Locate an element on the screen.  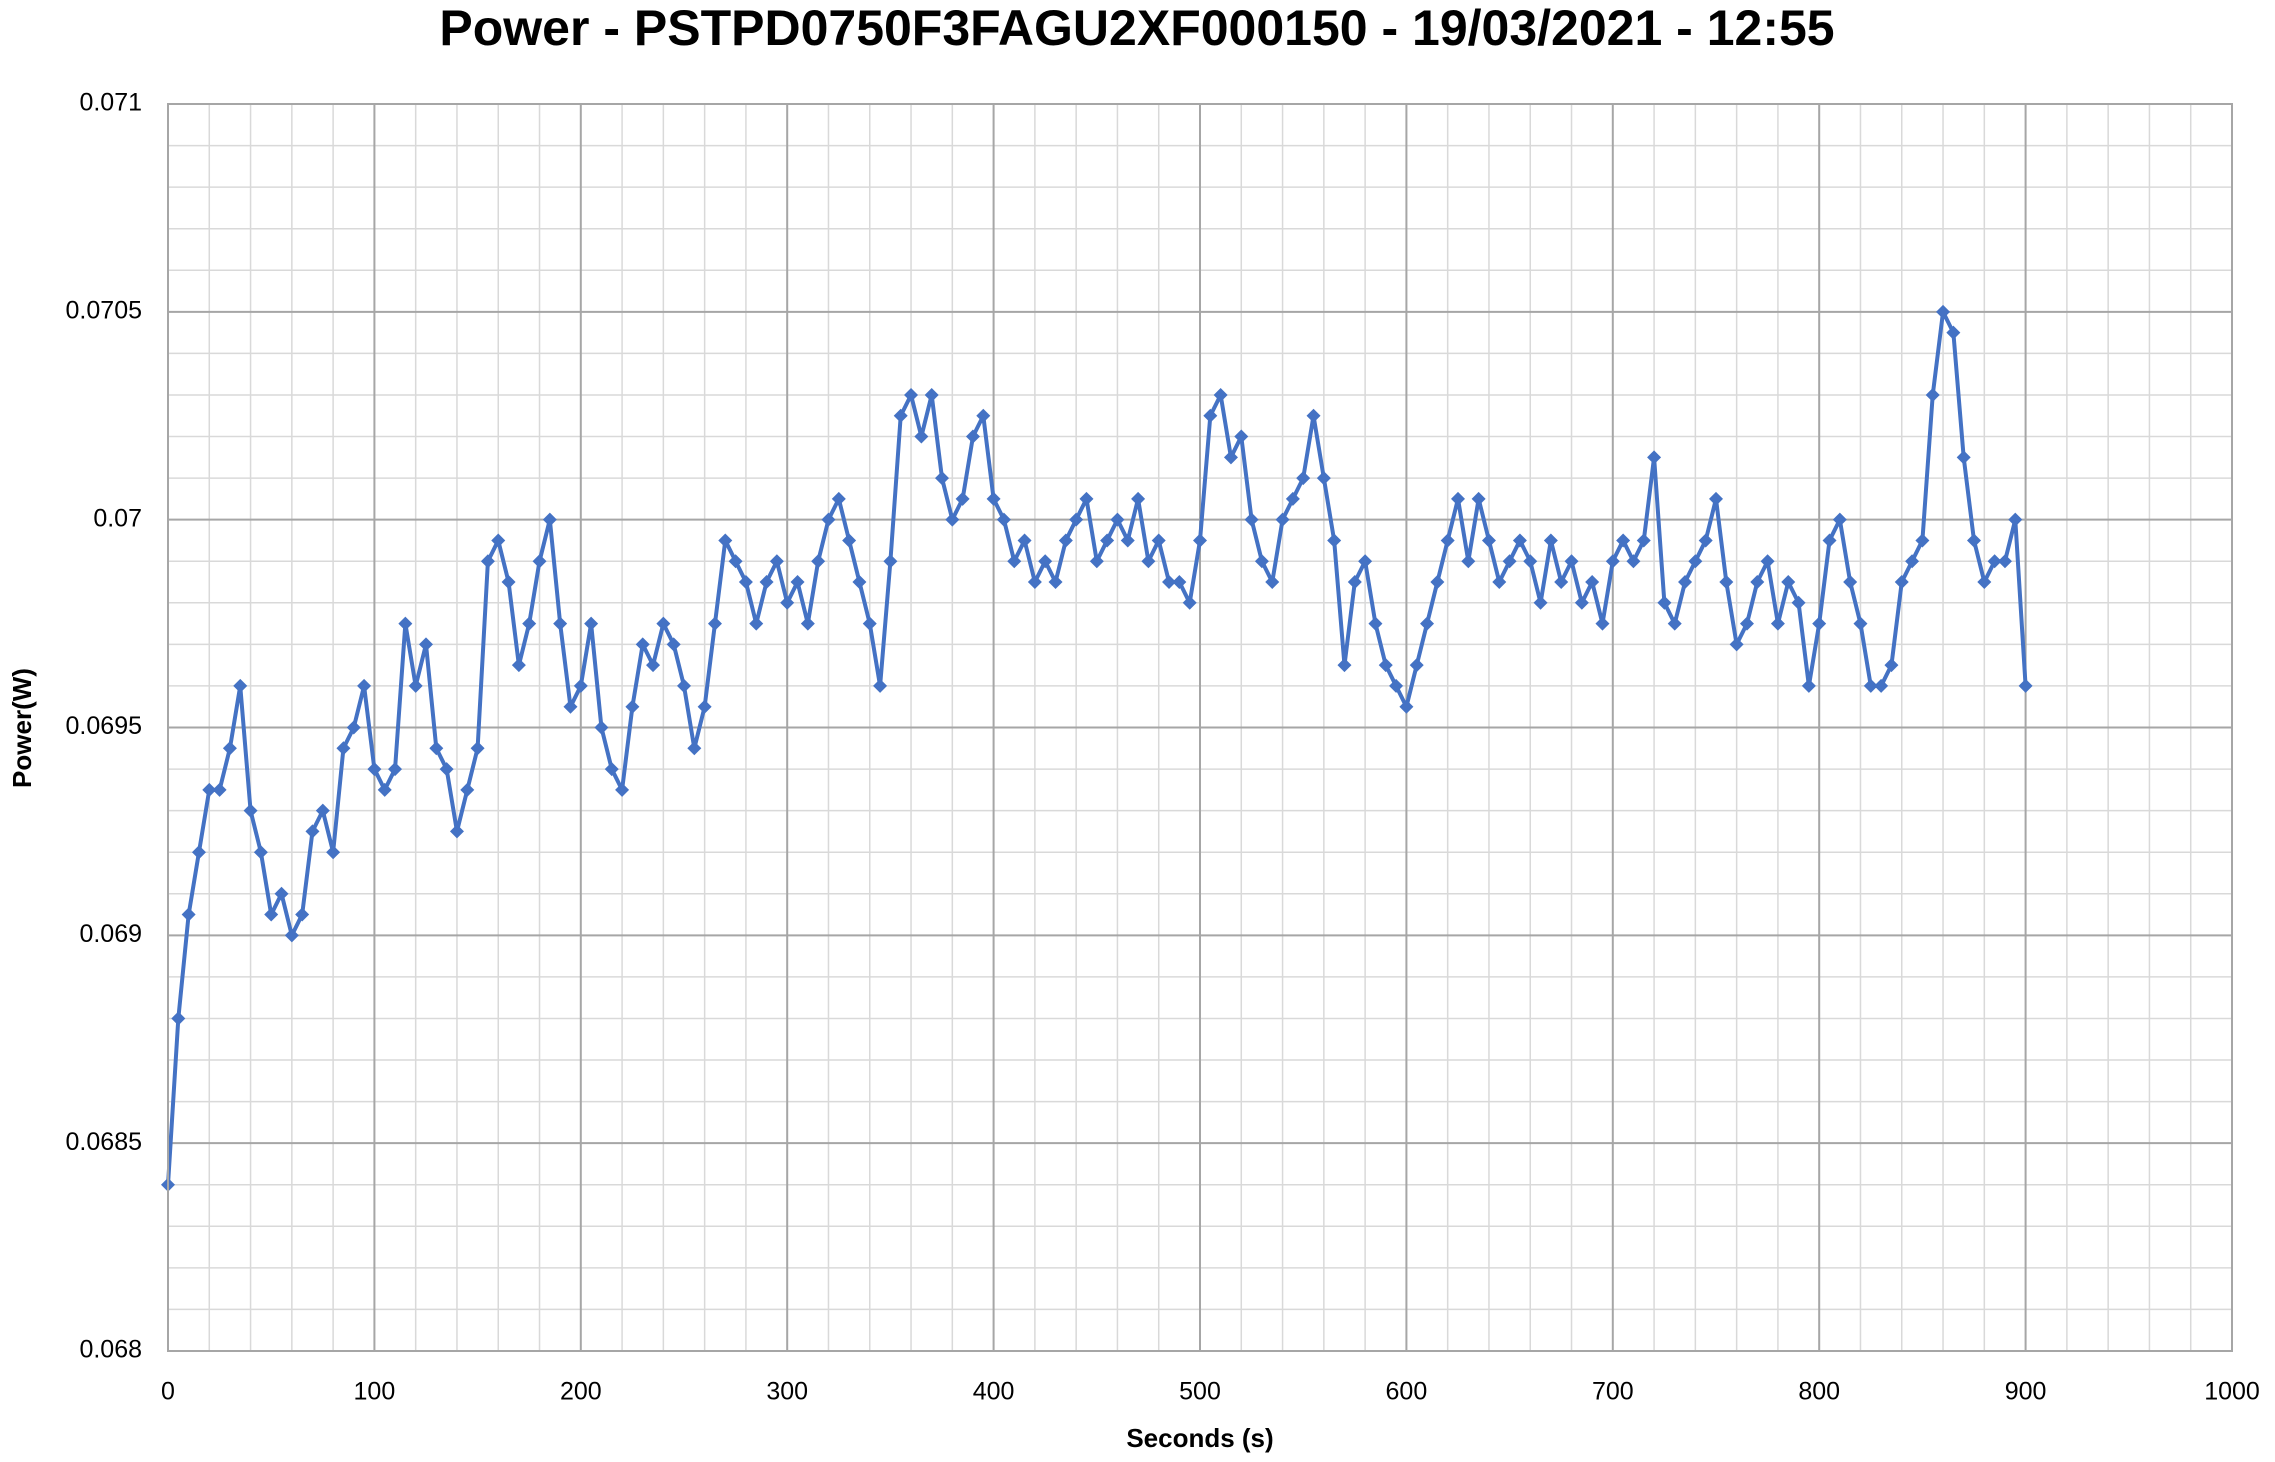
y-axis-label: Power(W) is located at coordinates (22, 728).